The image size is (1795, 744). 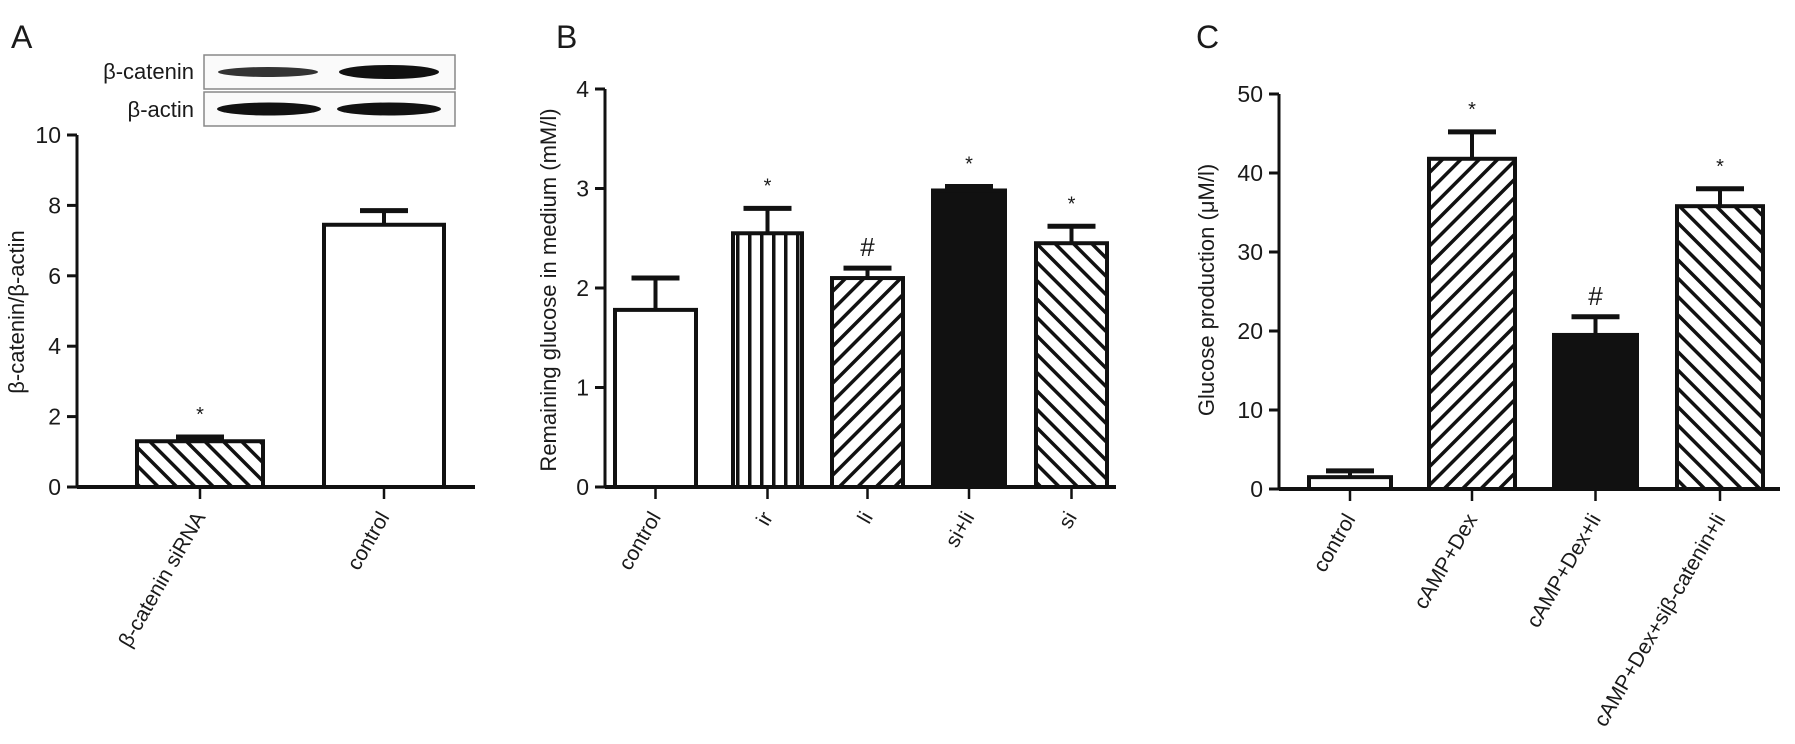 I want to click on blot-label-beta-actin: β-actin, so click(x=161, y=109).